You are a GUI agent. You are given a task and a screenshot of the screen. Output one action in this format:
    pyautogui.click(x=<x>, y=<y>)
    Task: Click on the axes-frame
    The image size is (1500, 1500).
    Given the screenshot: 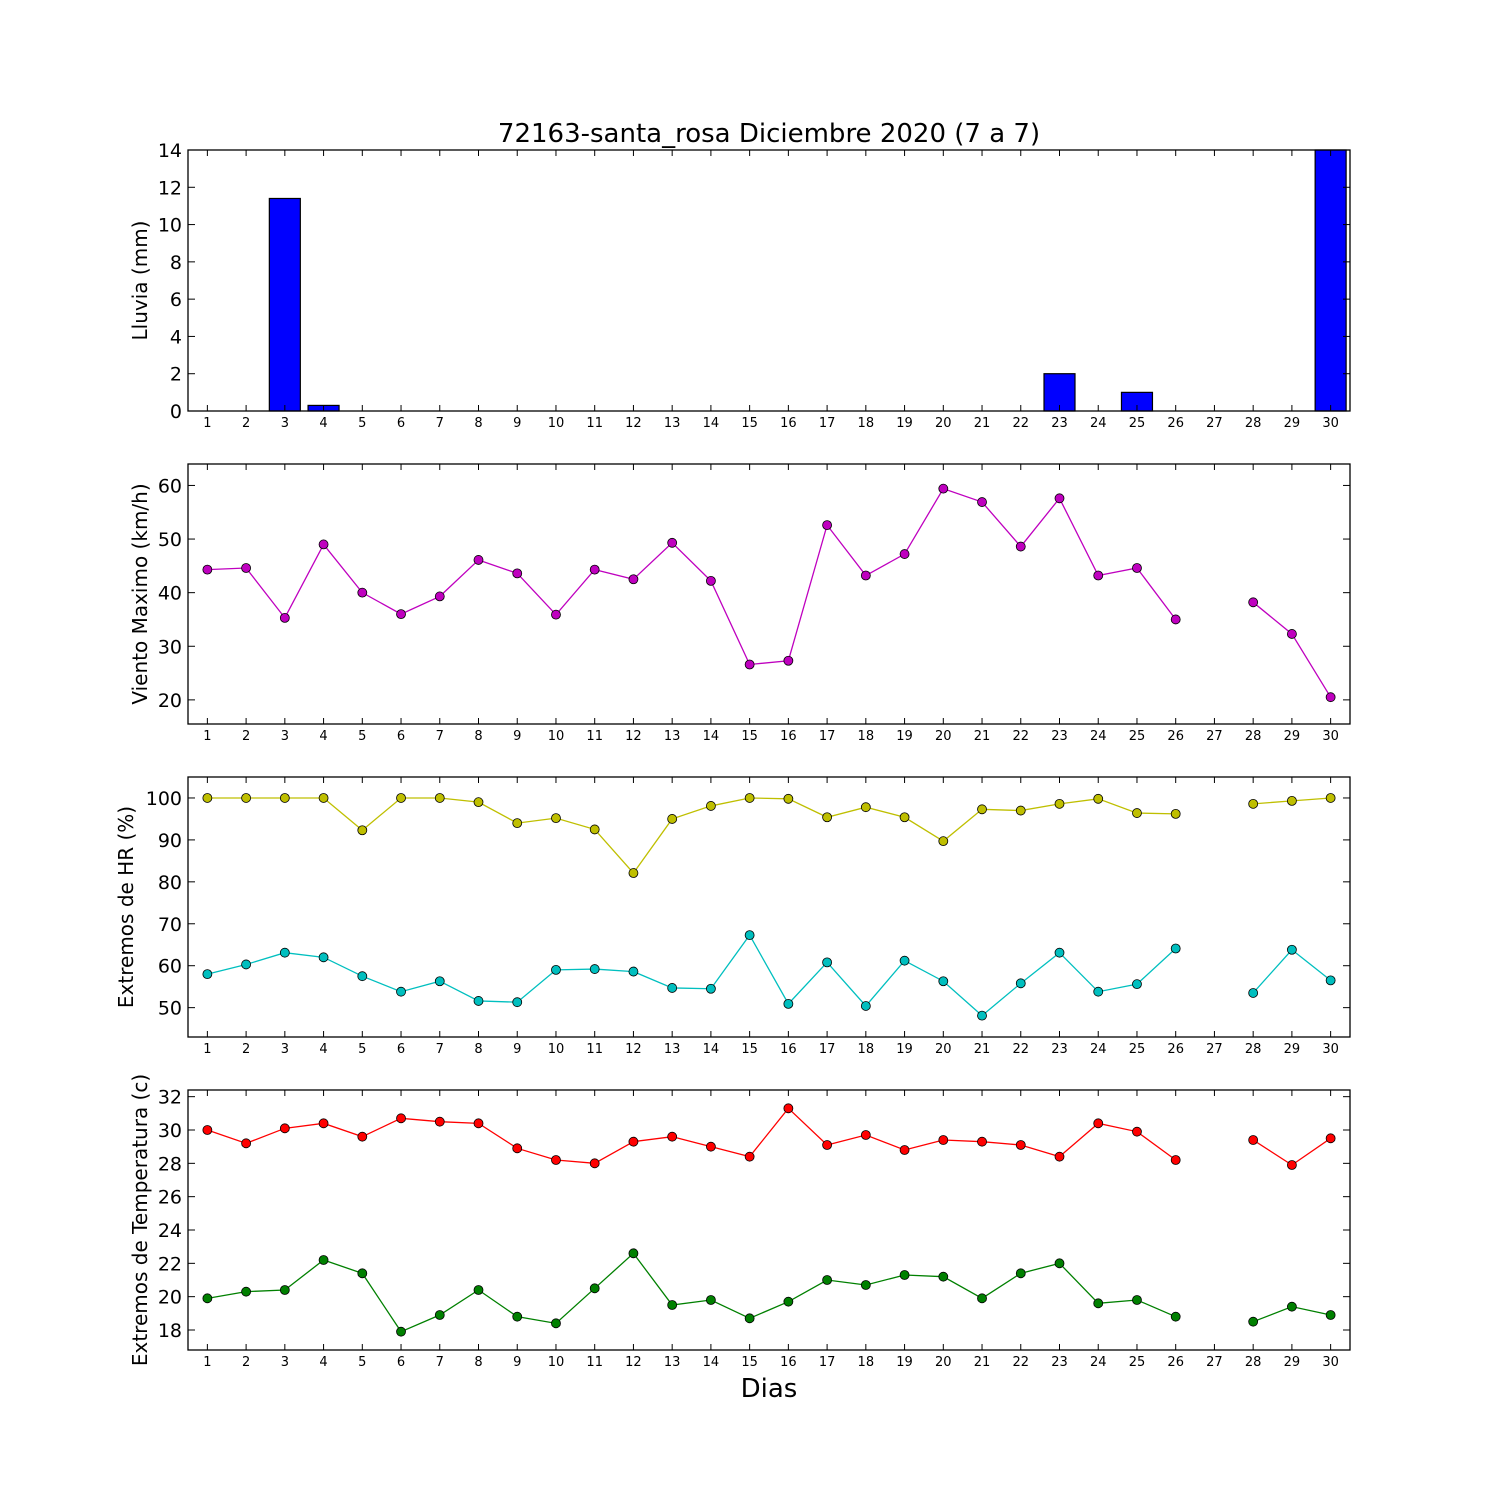 What is the action you would take?
    pyautogui.click(x=769, y=280)
    